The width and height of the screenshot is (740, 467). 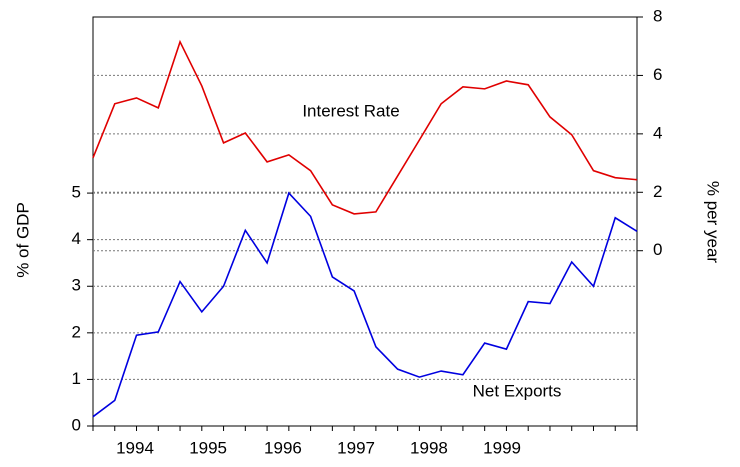 What do you see at coordinates (76, 424) in the screenshot?
I see `y-tick-label: 0` at bounding box center [76, 424].